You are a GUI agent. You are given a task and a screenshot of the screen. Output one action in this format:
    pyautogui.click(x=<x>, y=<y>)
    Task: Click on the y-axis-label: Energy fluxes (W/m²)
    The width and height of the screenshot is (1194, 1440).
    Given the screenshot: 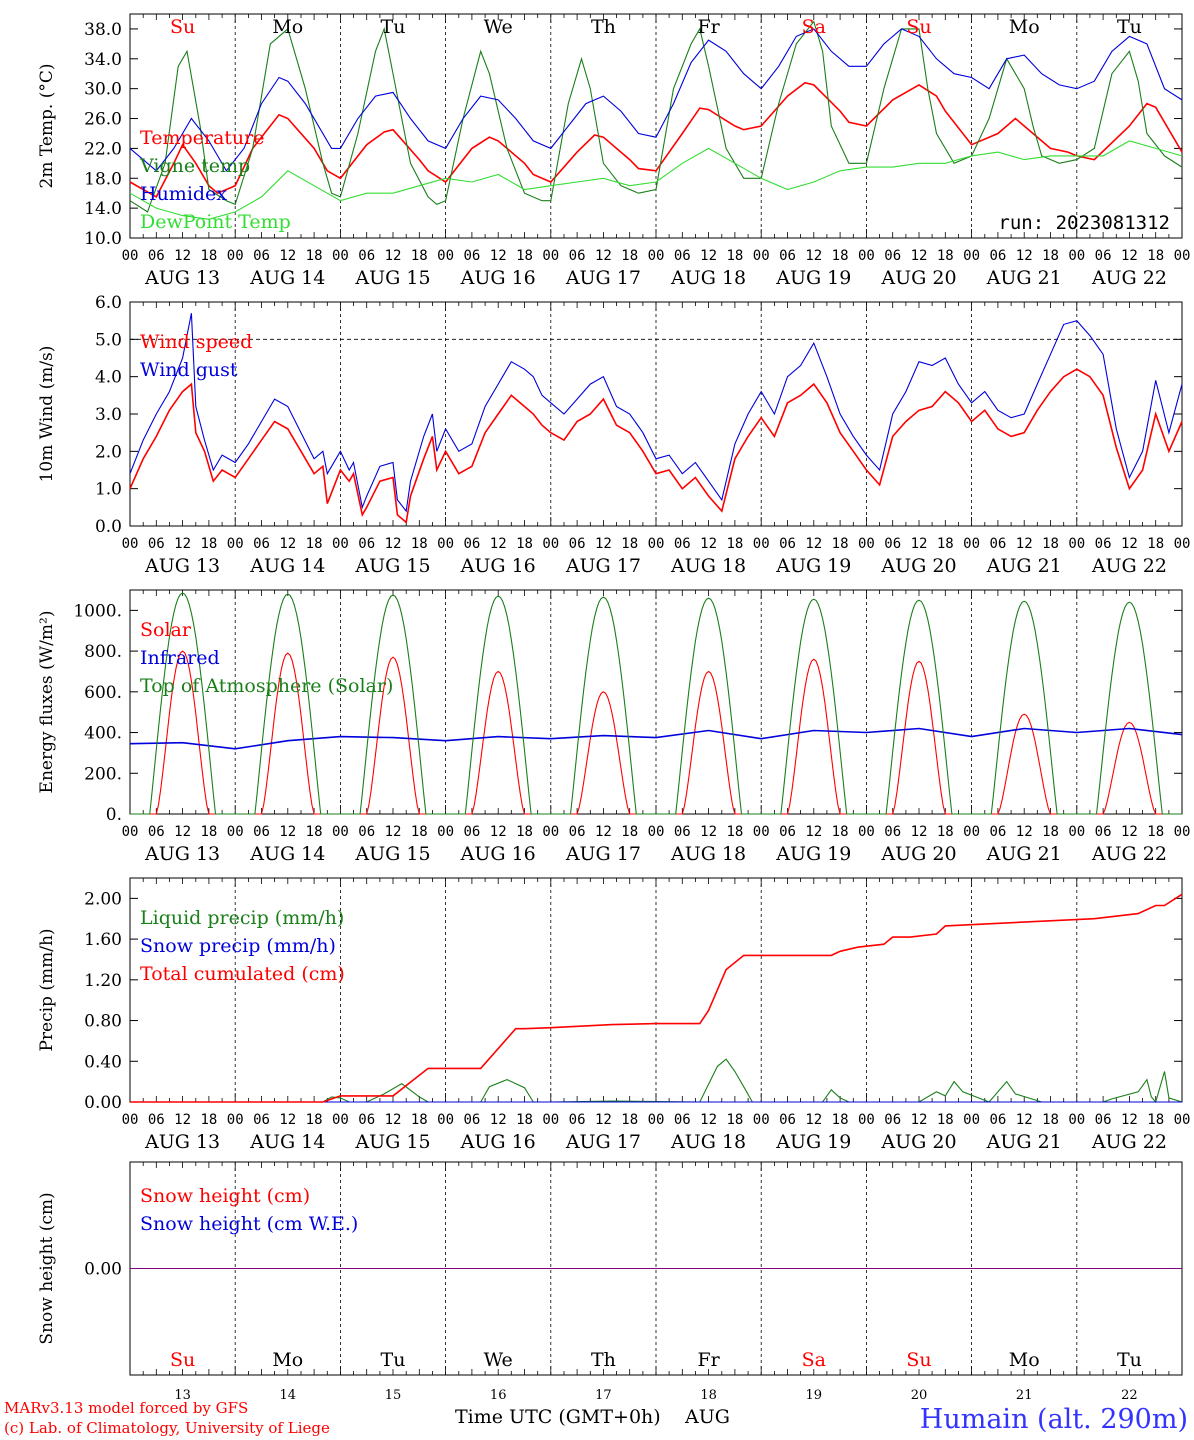 What is the action you would take?
    pyautogui.click(x=47, y=702)
    